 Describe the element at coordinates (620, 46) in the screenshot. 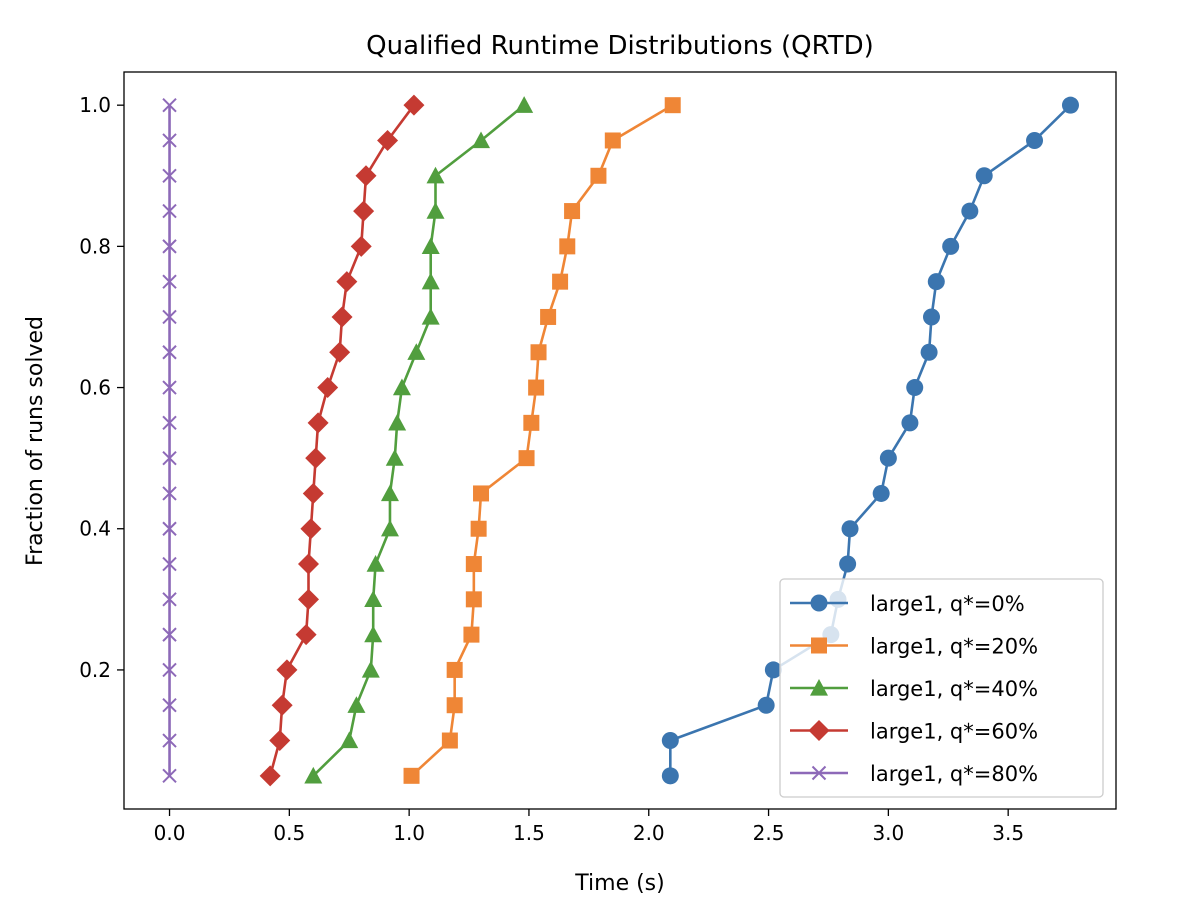

I see `chart-title: Qualified Runtime Distributions (QRTD)` at that location.